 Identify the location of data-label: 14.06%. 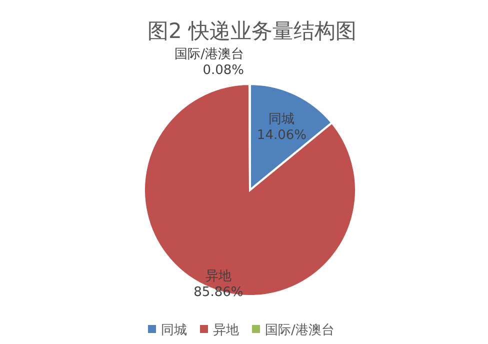
(281, 135).